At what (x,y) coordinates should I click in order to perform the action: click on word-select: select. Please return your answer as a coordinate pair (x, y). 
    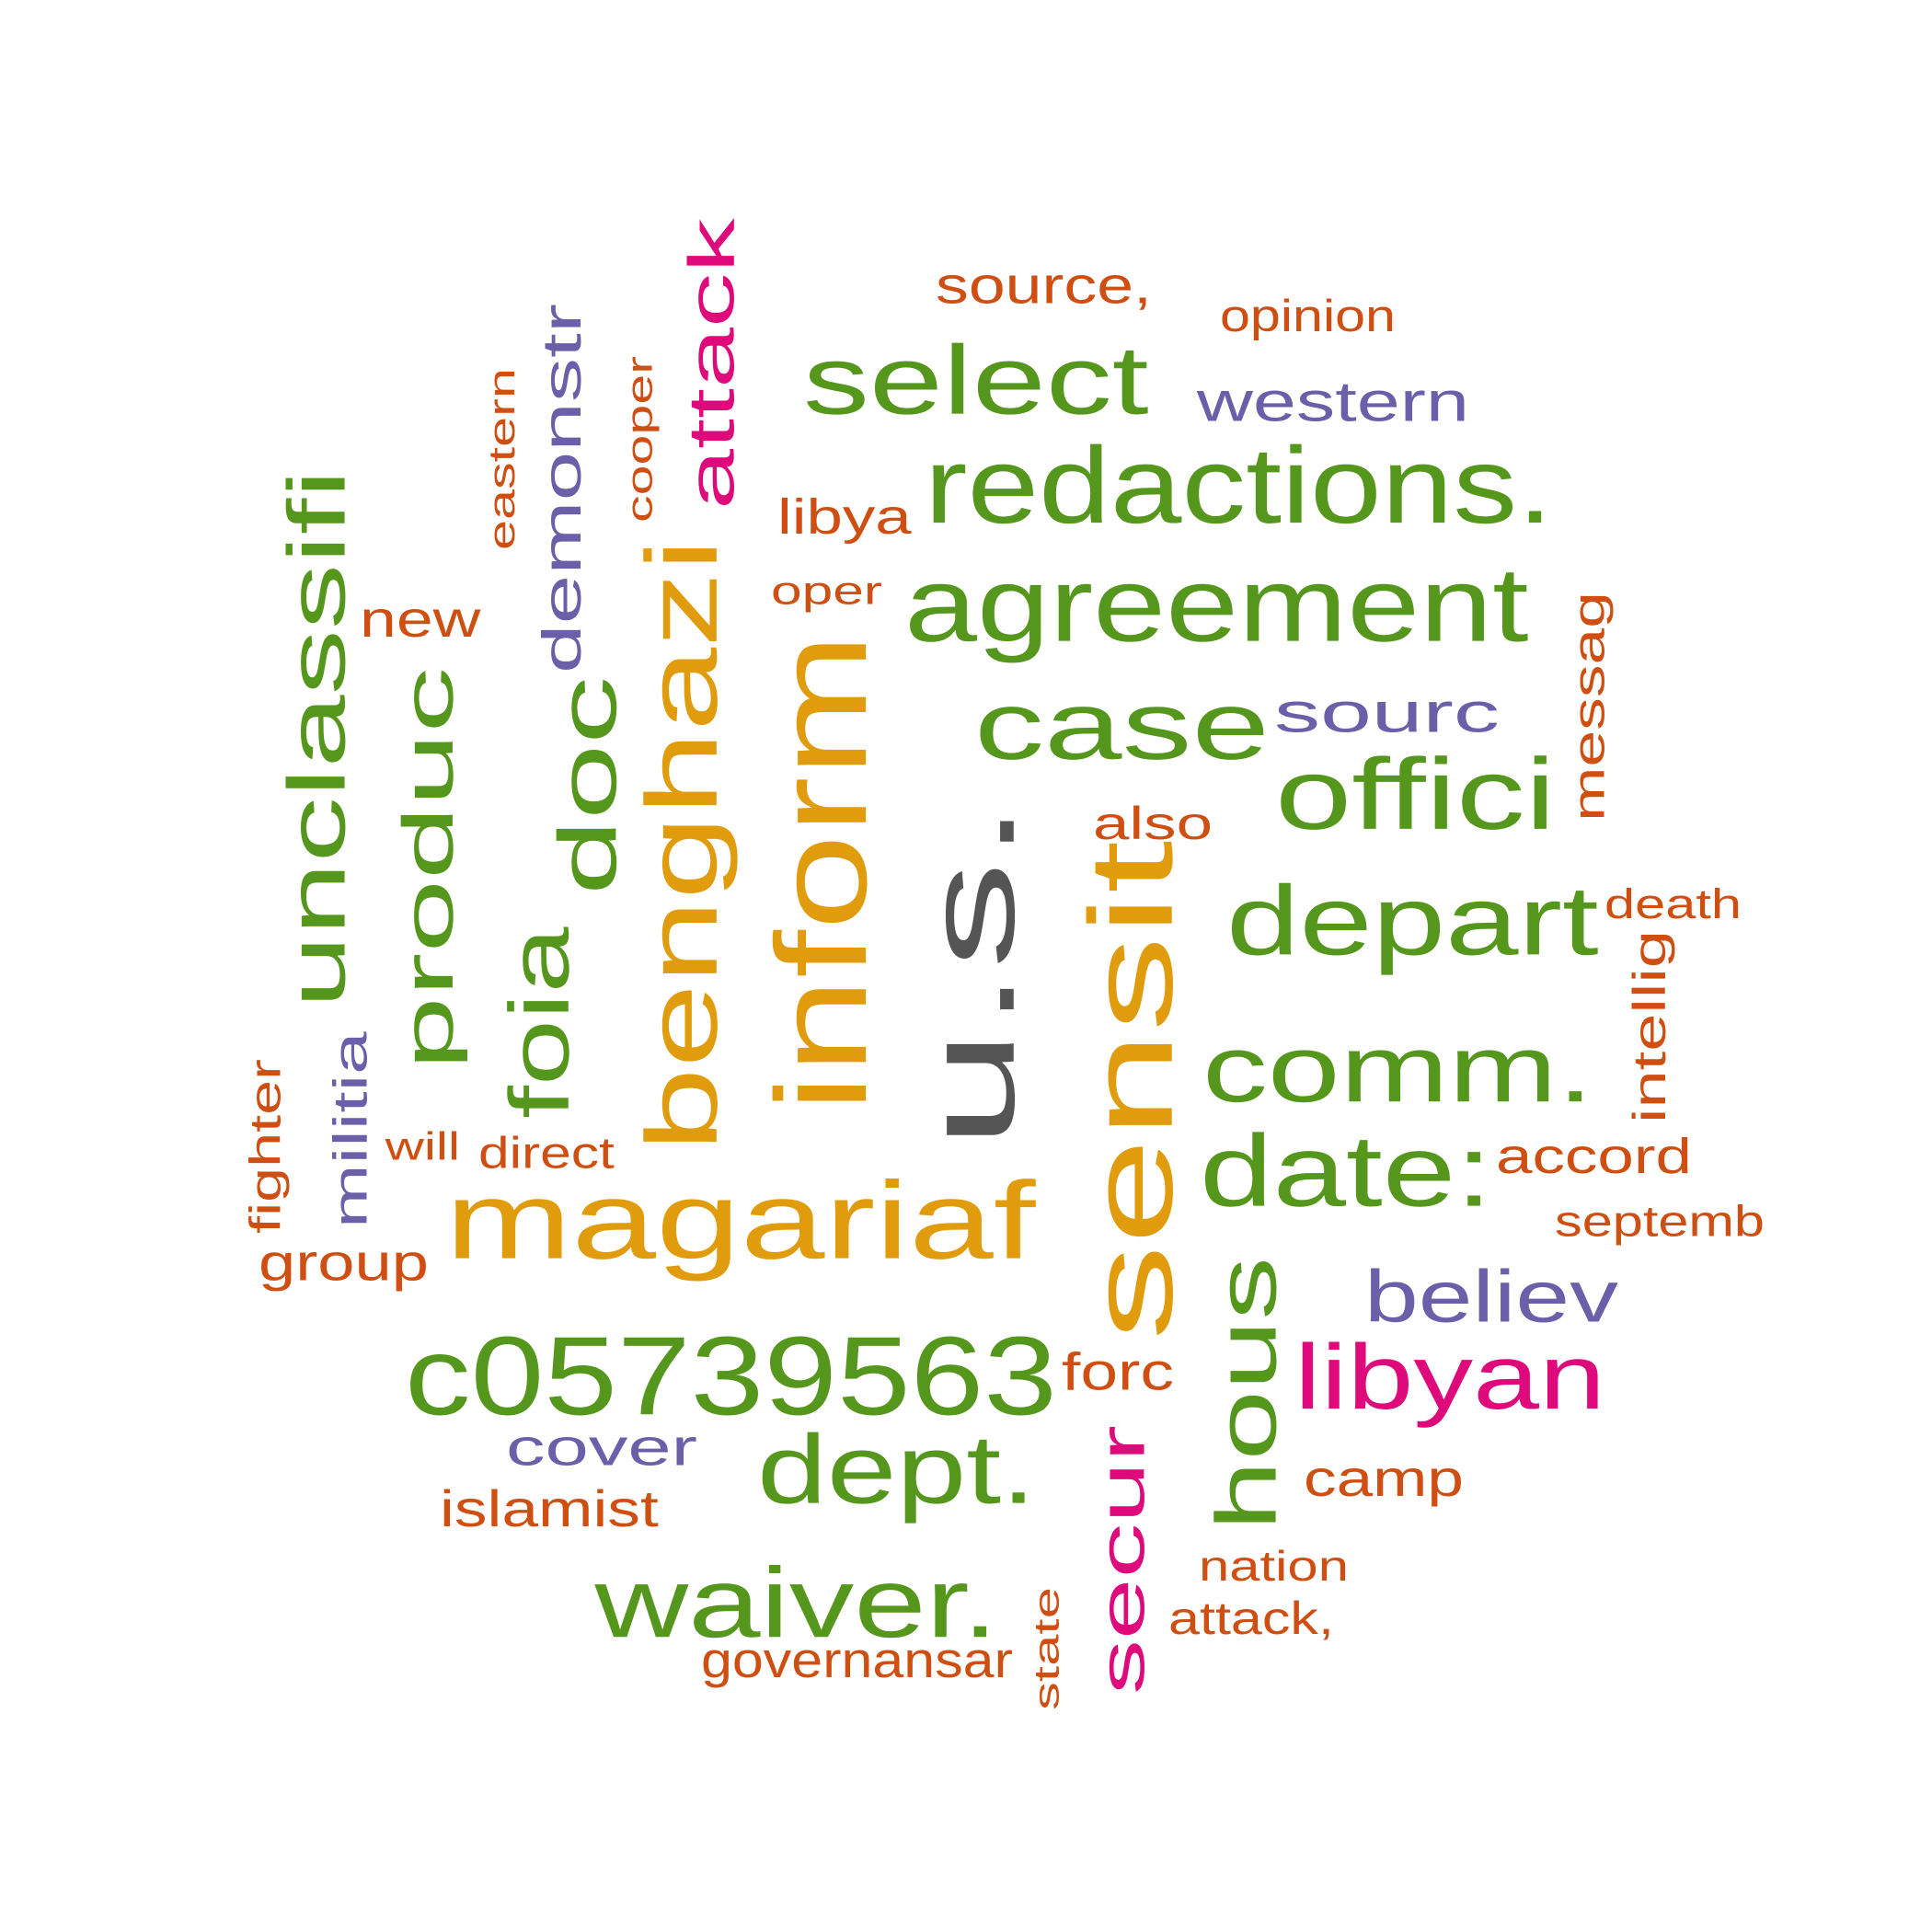
    Looking at the image, I should click on (976, 380).